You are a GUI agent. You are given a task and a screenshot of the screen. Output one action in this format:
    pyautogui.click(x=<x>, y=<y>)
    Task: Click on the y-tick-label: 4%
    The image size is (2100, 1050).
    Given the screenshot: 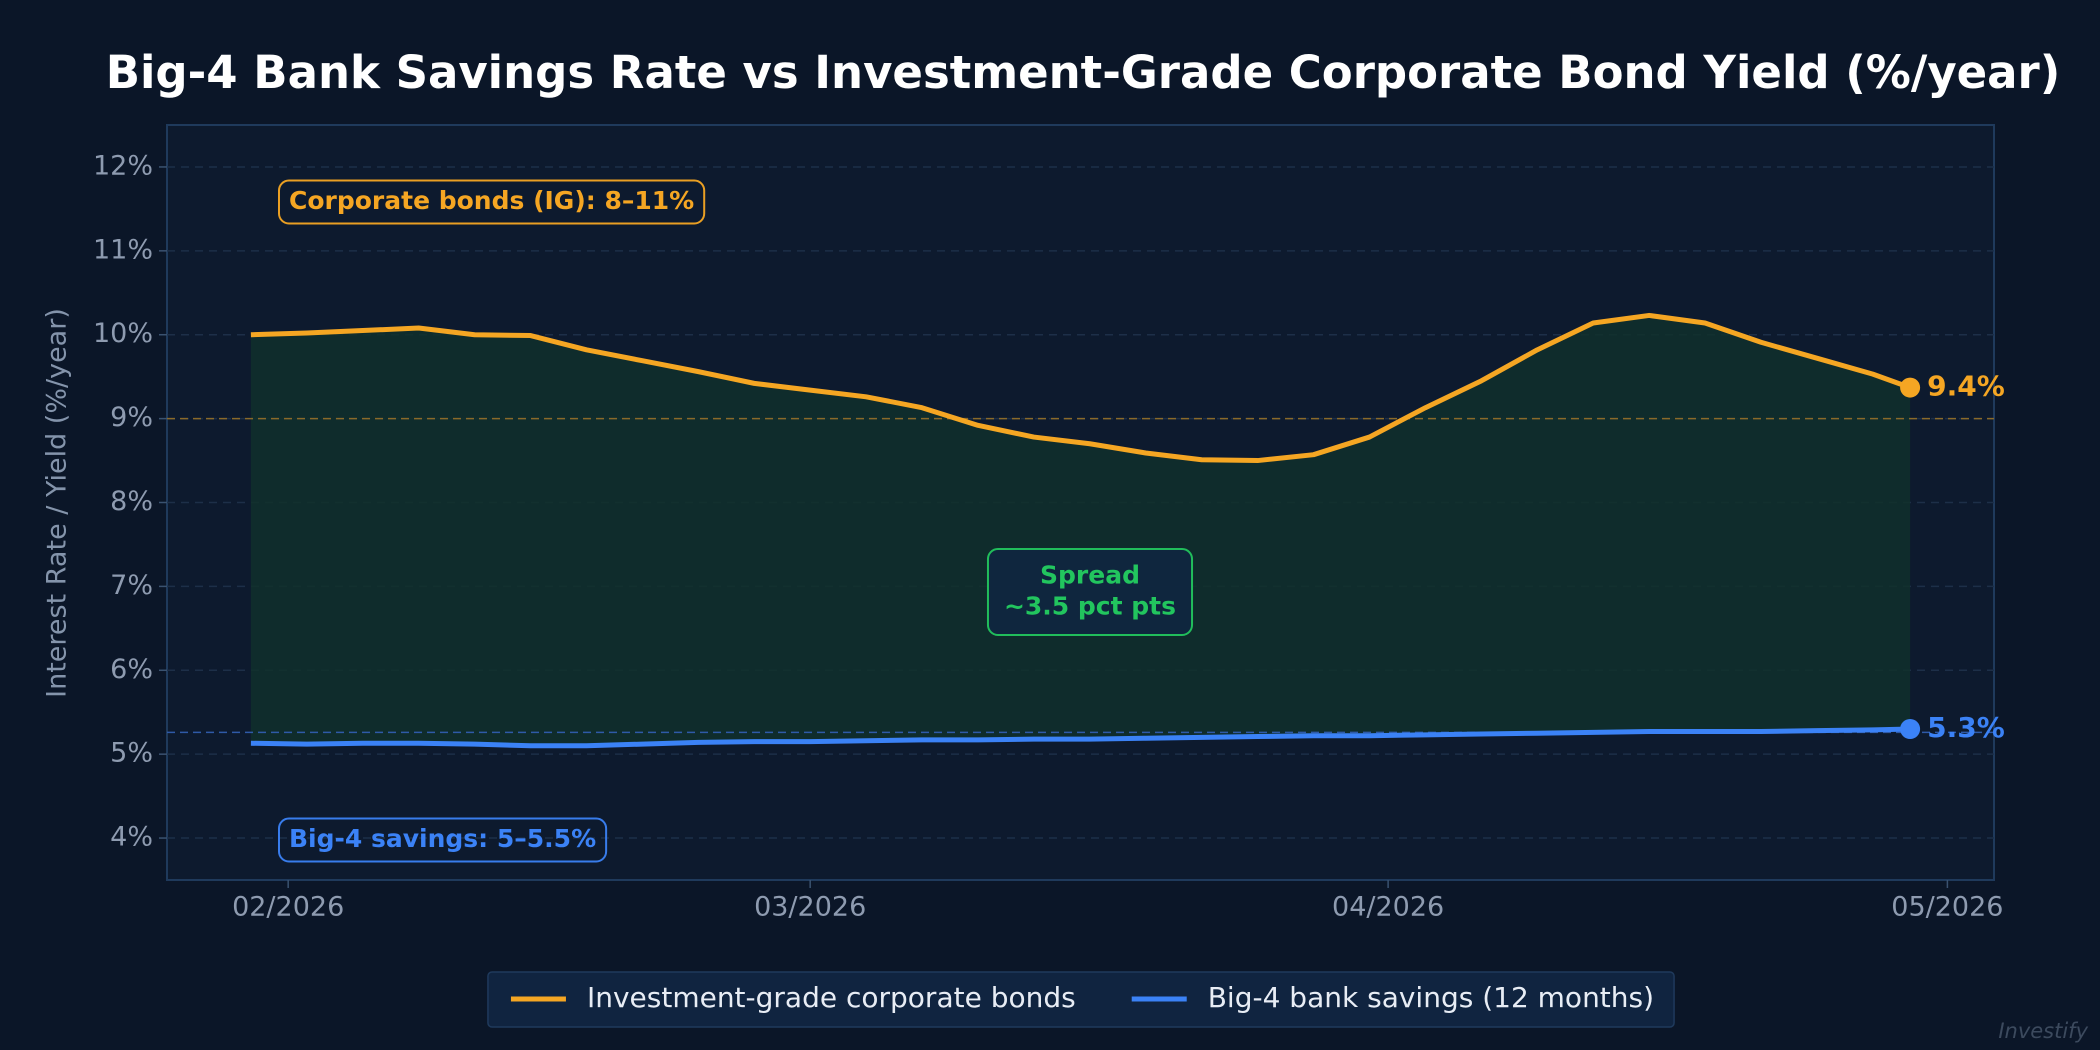 What is the action you would take?
    pyautogui.click(x=131, y=837)
    